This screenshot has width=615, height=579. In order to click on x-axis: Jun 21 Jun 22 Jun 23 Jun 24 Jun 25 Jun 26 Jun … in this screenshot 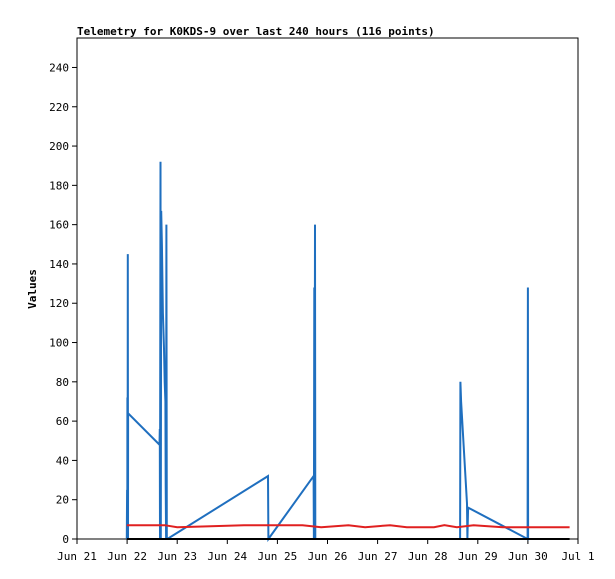, I will do `click(326, 551)`.